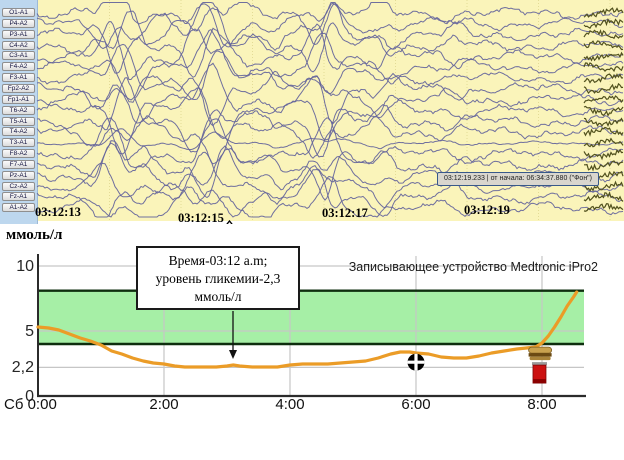 This screenshot has height=460, width=624. Describe the element at coordinates (18, 121) in the screenshot. I see `eeg-channel-button-t5-a1: T5-A1` at that location.